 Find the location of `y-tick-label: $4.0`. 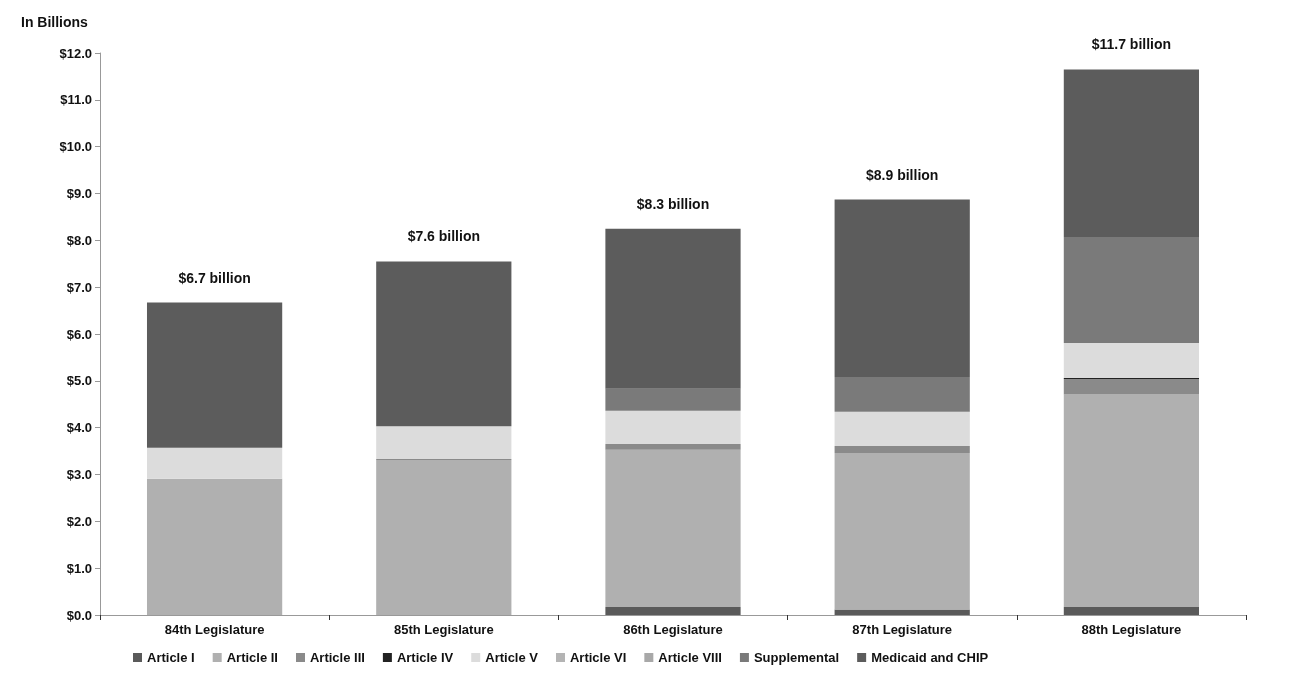

y-tick-label: $4.0 is located at coordinates (79, 428).